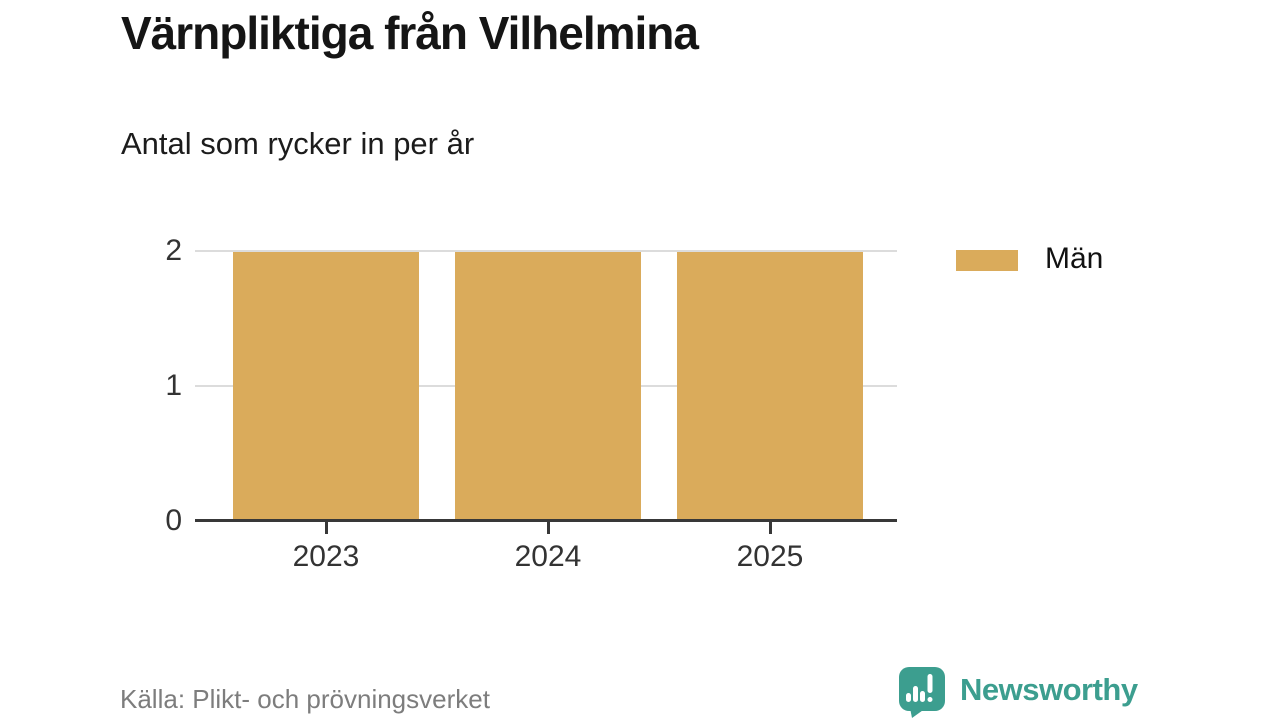 The image size is (1280, 720). What do you see at coordinates (548, 385) in the screenshot?
I see `bar-2024` at bounding box center [548, 385].